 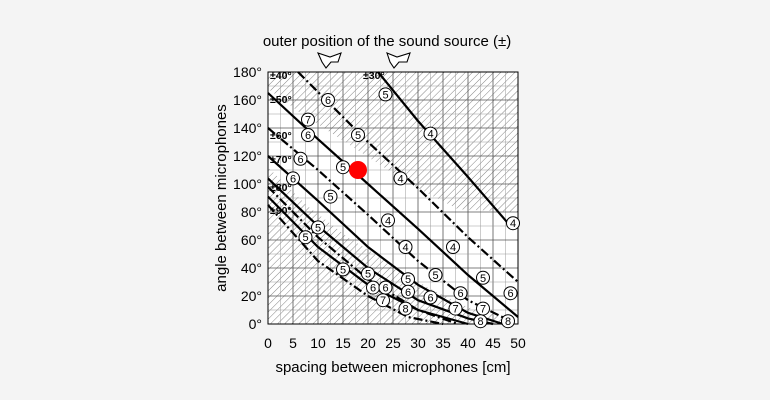 I want to click on x-tick-label: 20, so click(x=368, y=343).